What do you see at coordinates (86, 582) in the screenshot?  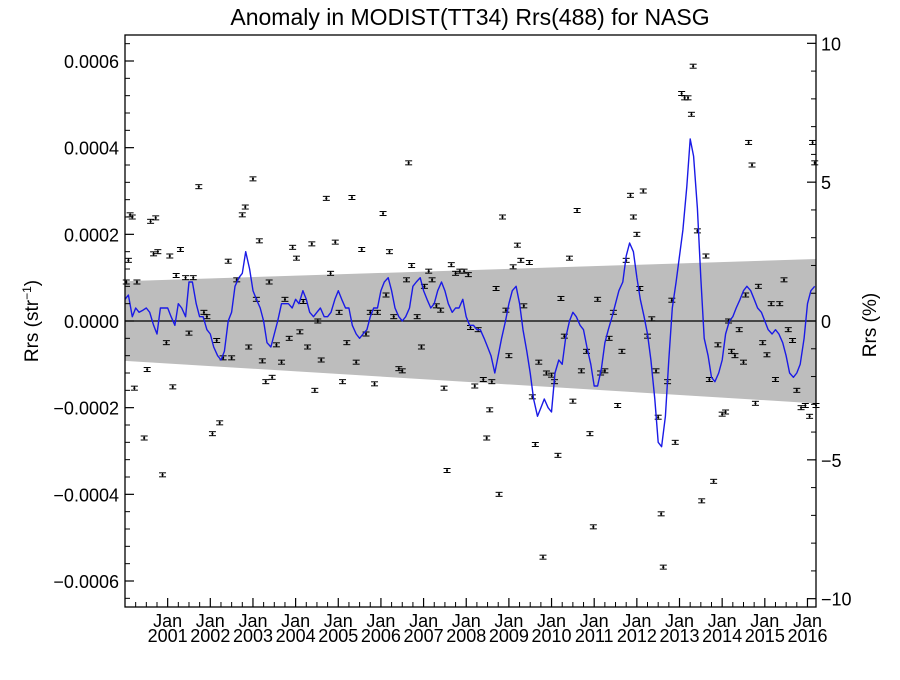 I see `y-tick-label: −0.0006` at bounding box center [86, 582].